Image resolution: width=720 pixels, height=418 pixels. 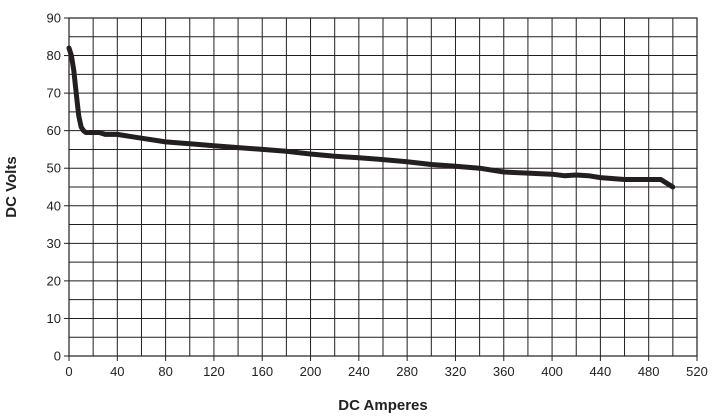 I want to click on x-axis-title: DC Amperes, so click(x=382, y=405).